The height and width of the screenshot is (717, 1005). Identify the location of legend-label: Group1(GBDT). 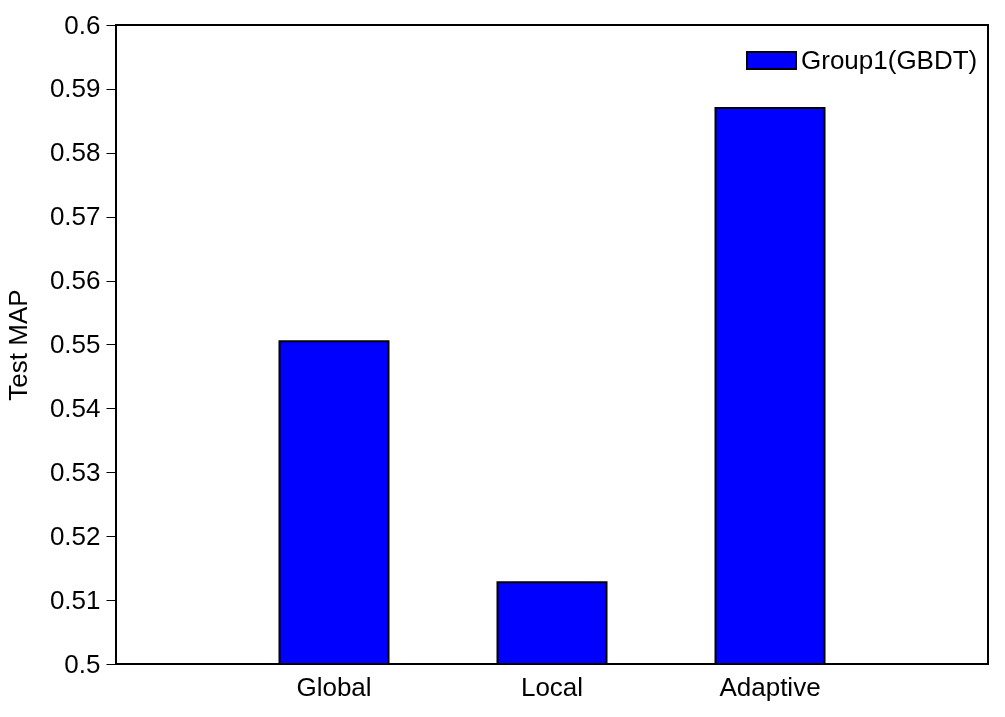
(889, 59).